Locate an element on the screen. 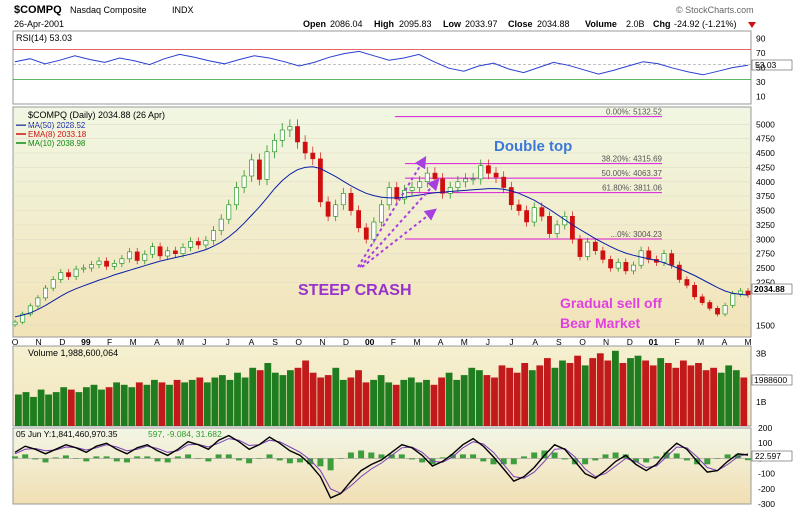 Image resolution: width=793 pixels, height=507 pixels. volume-value: 2.0B is located at coordinates (635, 24).